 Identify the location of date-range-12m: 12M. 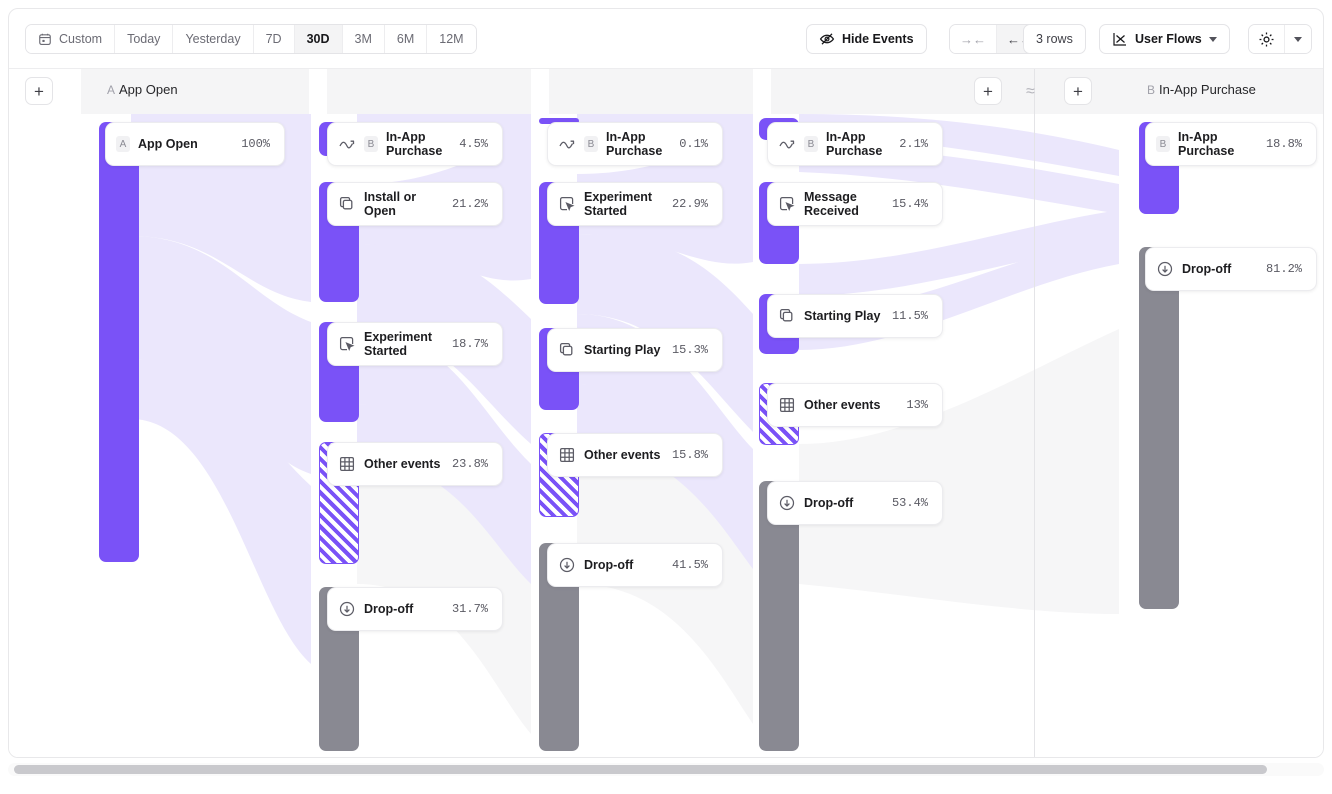
(451, 39).